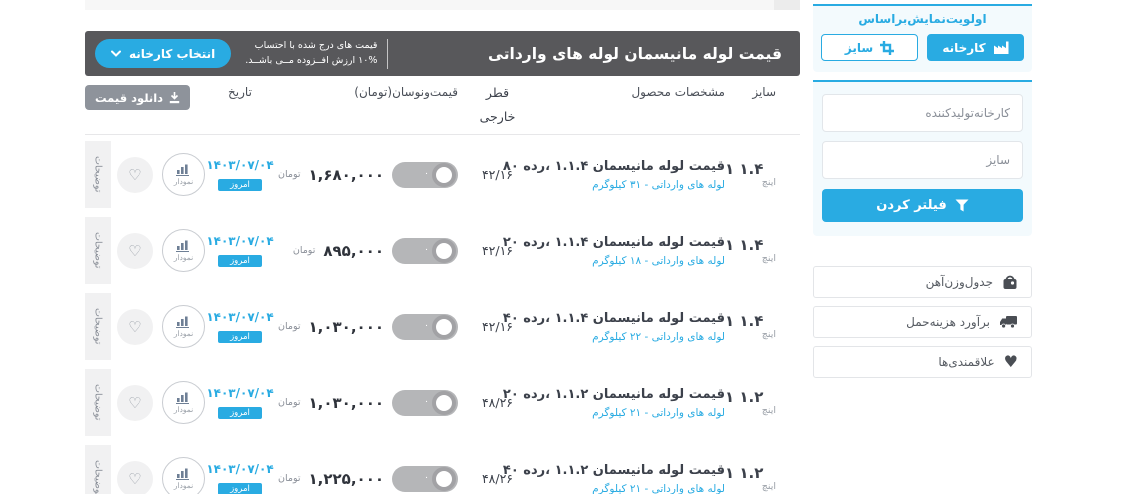 The height and width of the screenshot is (494, 1122). I want to click on header-size: سایز, so click(764, 92).